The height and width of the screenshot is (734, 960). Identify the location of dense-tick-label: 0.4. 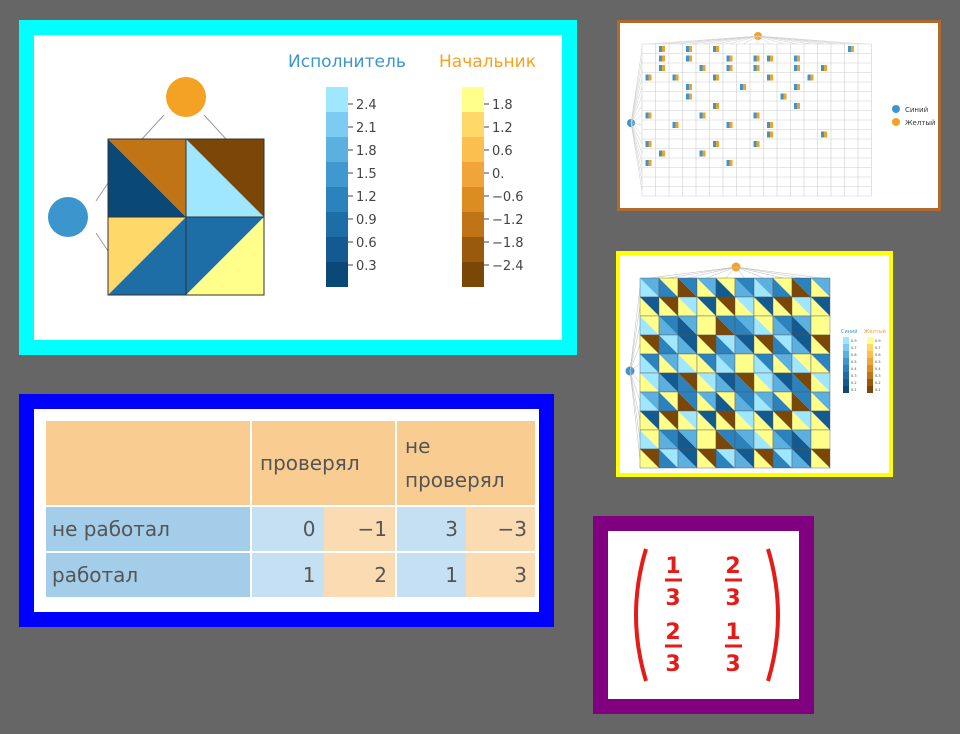
(854, 369).